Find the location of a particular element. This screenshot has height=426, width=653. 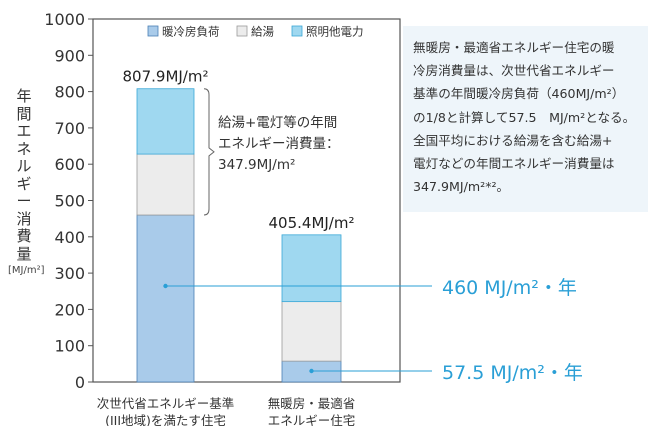

y-tick-label: 600 is located at coordinates (69, 164).